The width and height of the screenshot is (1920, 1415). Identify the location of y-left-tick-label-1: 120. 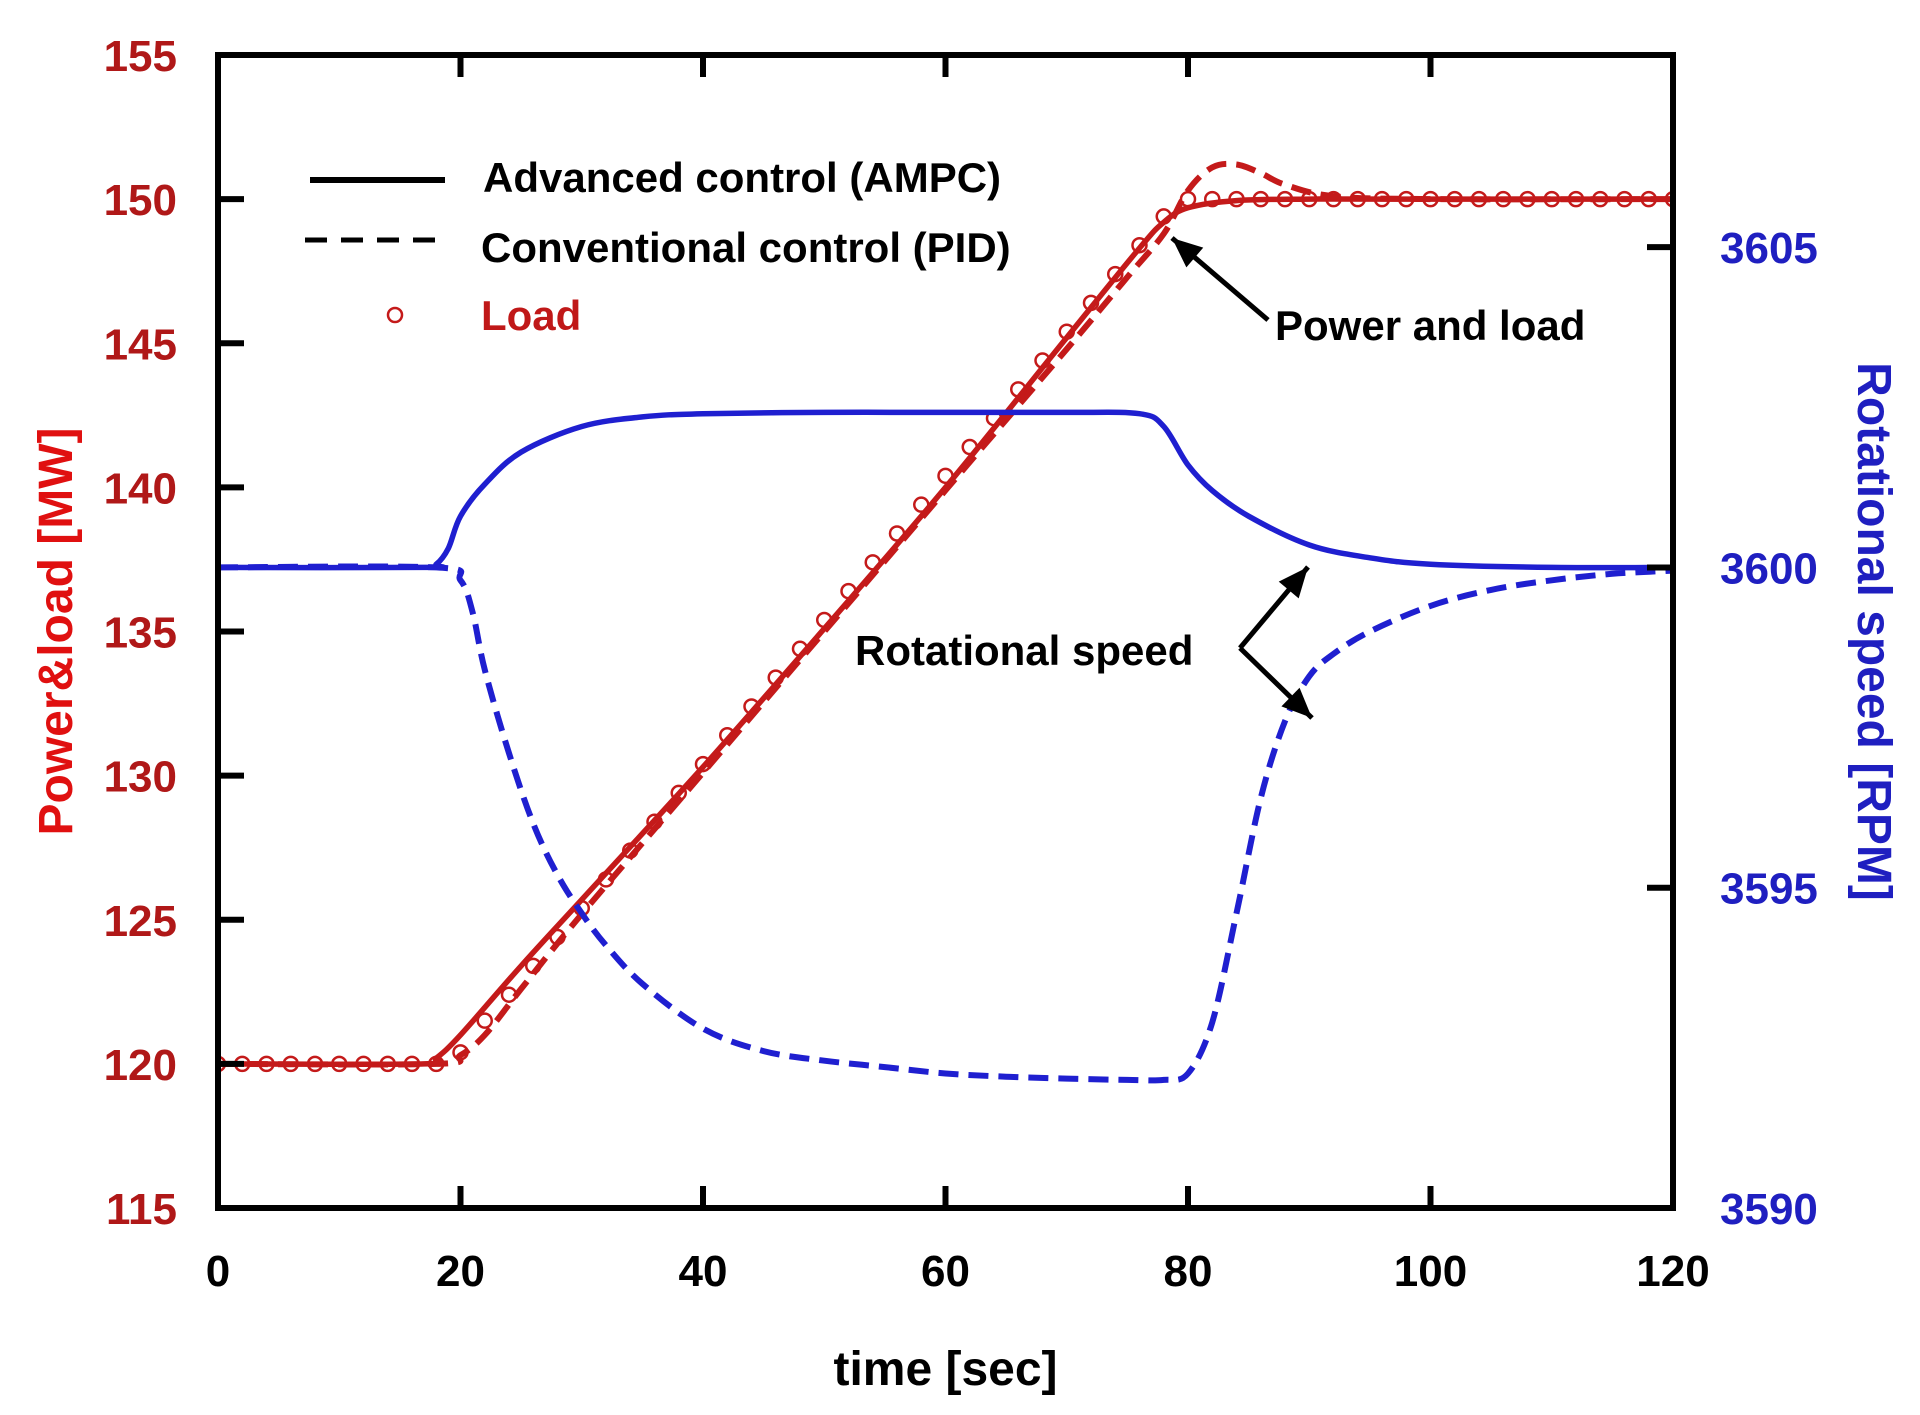
(140, 1065).